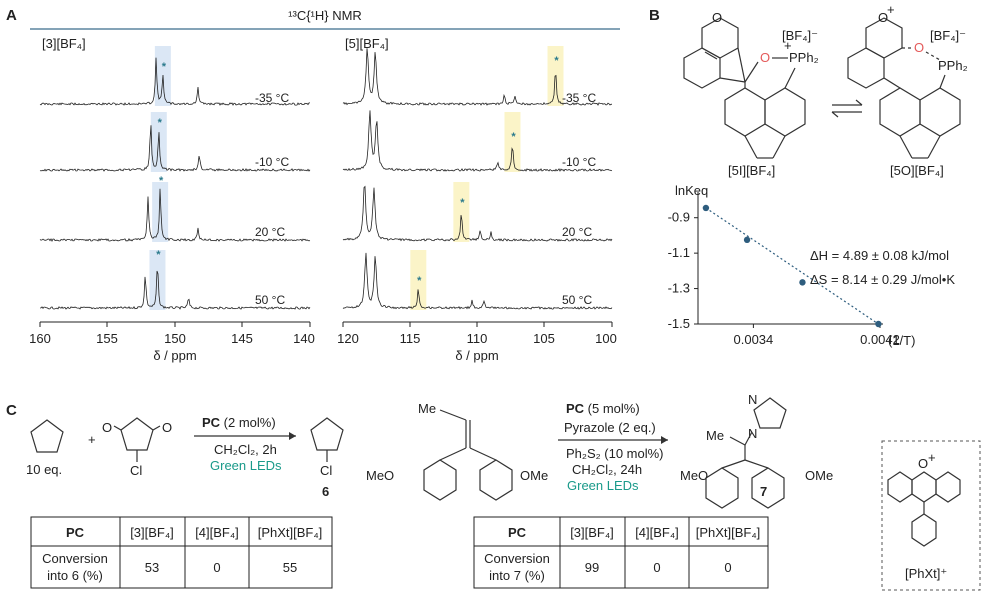  I want to click on left-tick-155: 155, so click(107, 338).